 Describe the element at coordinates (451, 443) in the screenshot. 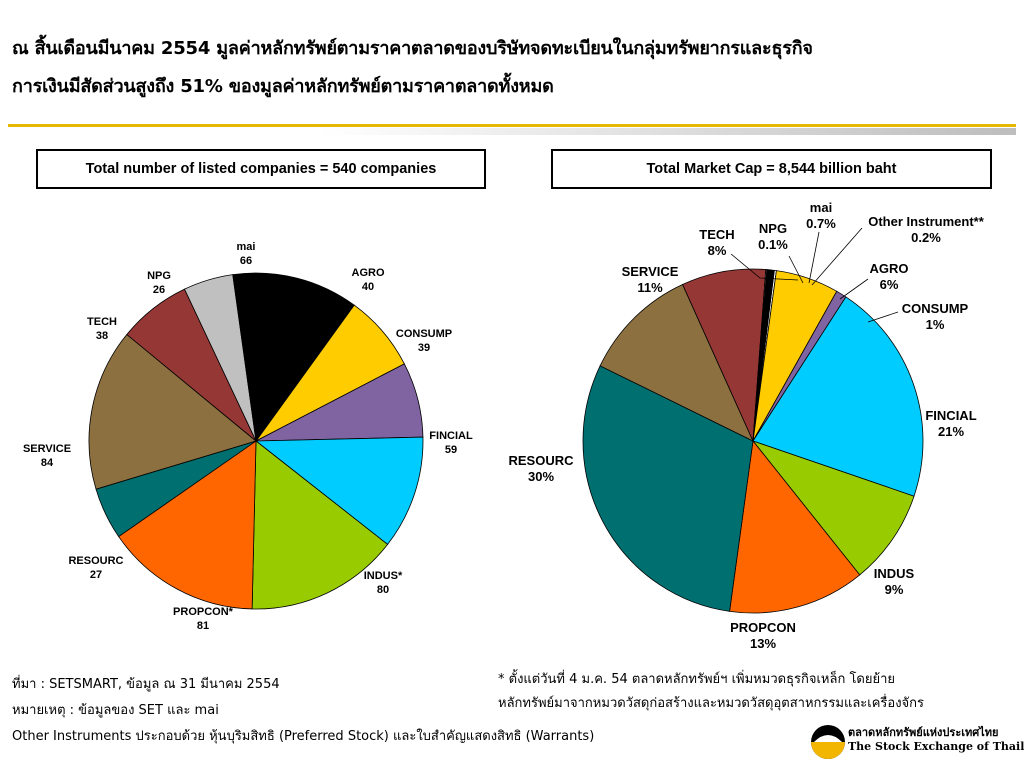

I see `slice-label-fincial: FINCIAL 59` at that location.